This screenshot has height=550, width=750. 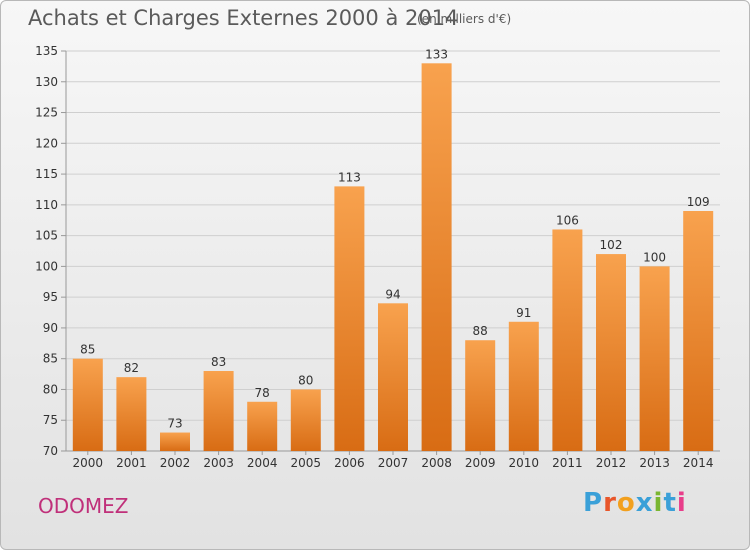 What do you see at coordinates (46, 82) in the screenshot?
I see `y-tick-label: 130` at bounding box center [46, 82].